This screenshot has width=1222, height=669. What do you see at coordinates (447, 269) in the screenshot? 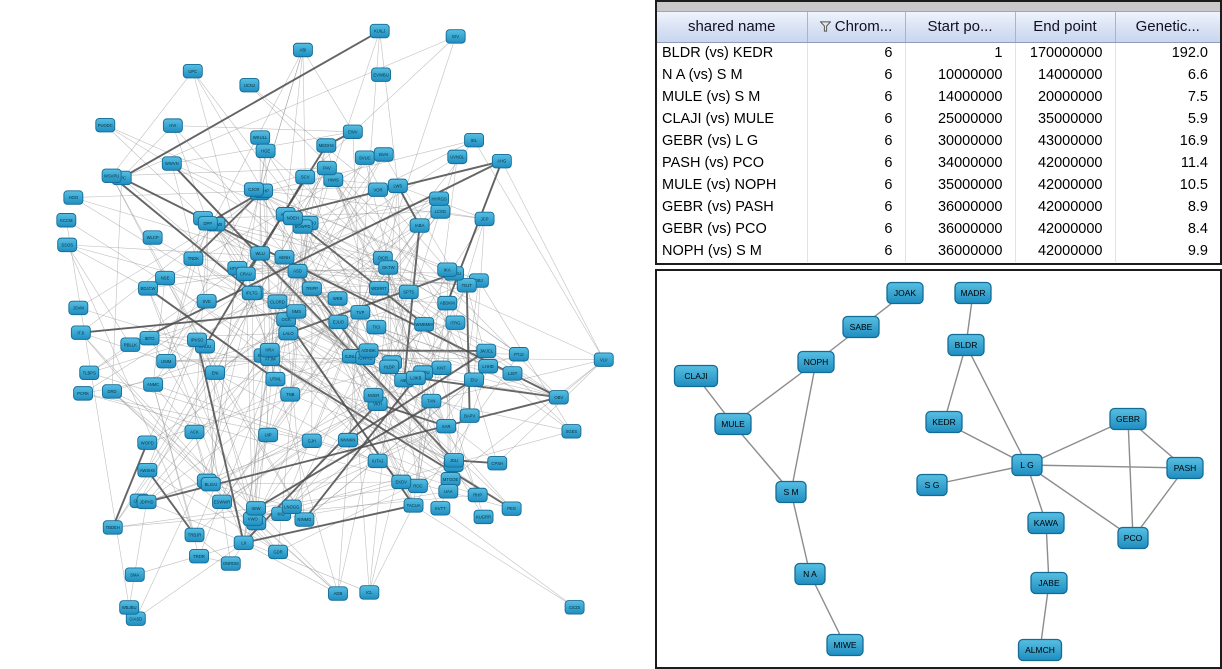
I see `graph-node: IKA` at bounding box center [447, 269].